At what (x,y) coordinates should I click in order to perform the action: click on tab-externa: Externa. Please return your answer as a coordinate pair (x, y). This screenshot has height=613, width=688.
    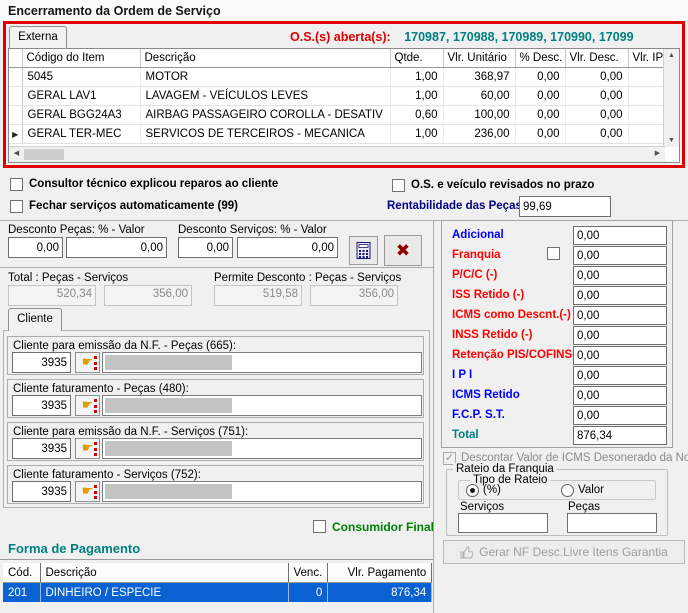
    Looking at the image, I should click on (38, 37).